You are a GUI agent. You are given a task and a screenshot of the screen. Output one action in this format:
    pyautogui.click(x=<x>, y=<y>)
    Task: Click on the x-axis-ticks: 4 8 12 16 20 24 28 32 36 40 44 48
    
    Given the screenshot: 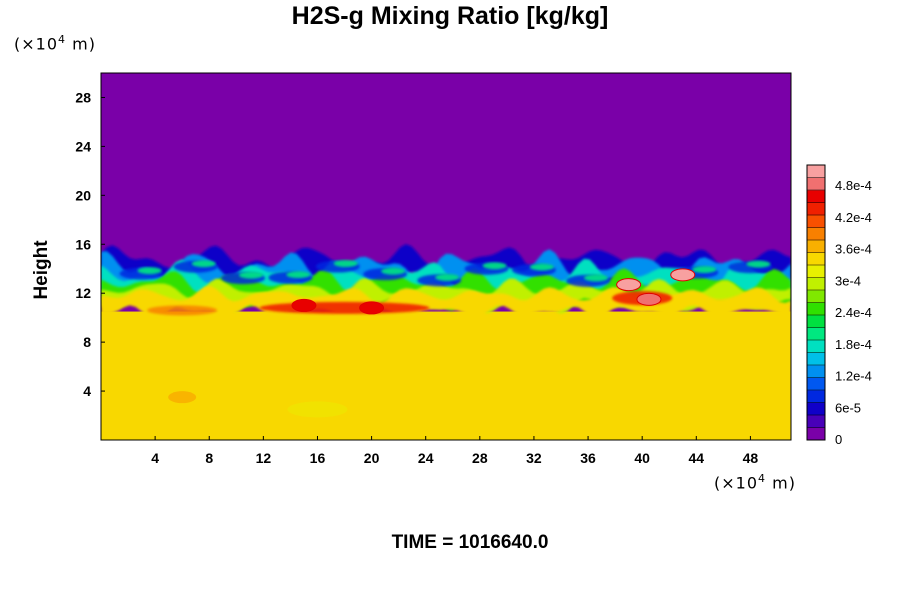 What is the action you would take?
    pyautogui.click(x=454, y=451)
    